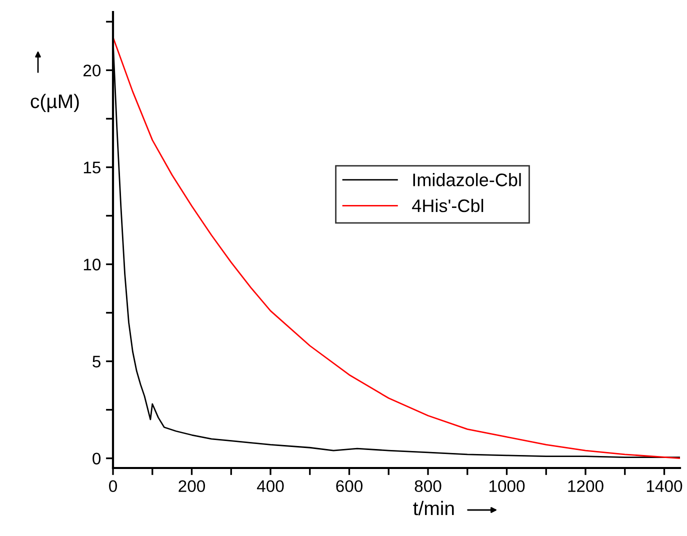  Describe the element at coordinates (96, 362) in the screenshot. I see `y-tick-label: 5` at that location.